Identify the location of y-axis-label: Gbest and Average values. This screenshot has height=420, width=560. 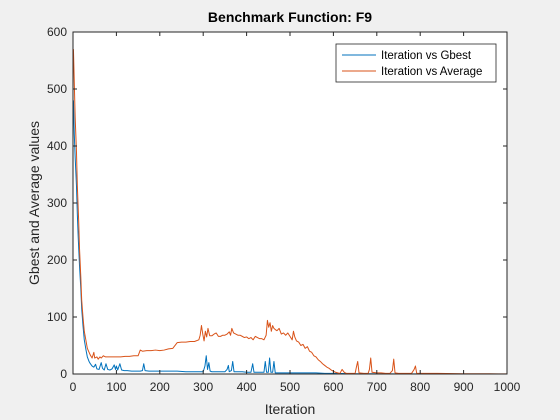
(34, 203).